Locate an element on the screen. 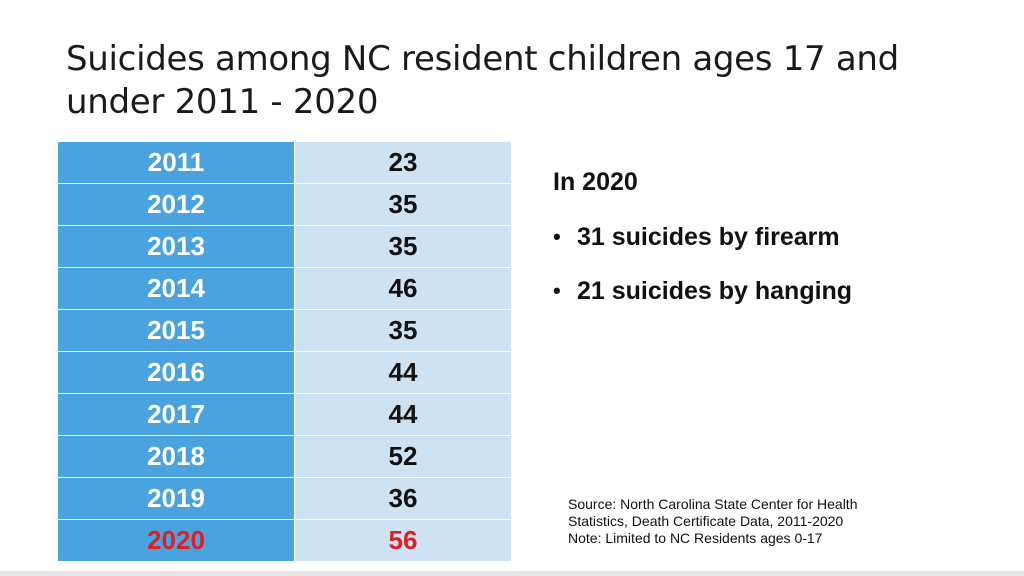 The width and height of the screenshot is (1024, 576). note-line: Note: Limited to NC Residents ages 0-17 is located at coordinates (695, 538).